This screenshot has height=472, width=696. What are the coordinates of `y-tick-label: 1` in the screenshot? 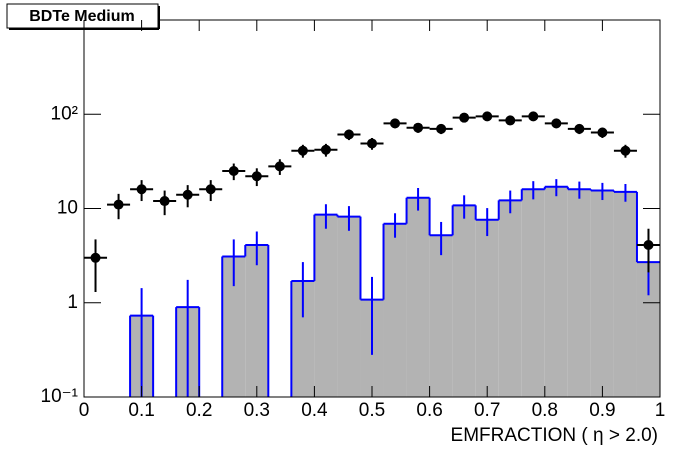 It's located at (72, 302).